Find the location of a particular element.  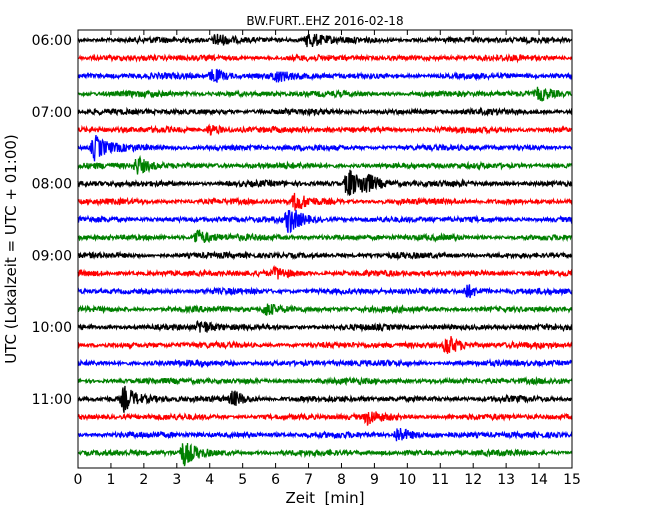

y-tick-label: 10:00 is located at coordinates (52, 328).